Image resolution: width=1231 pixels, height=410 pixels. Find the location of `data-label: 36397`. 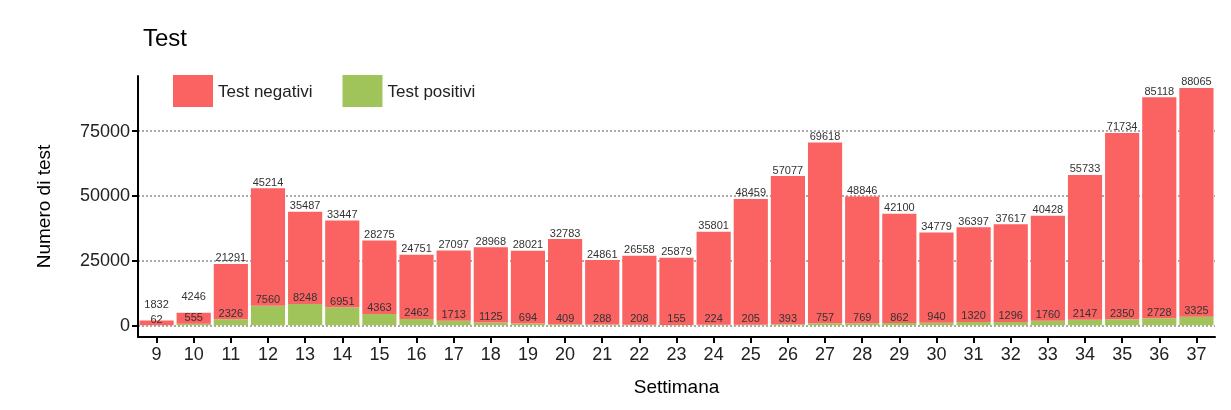

data-label: 36397 is located at coordinates (973, 220).